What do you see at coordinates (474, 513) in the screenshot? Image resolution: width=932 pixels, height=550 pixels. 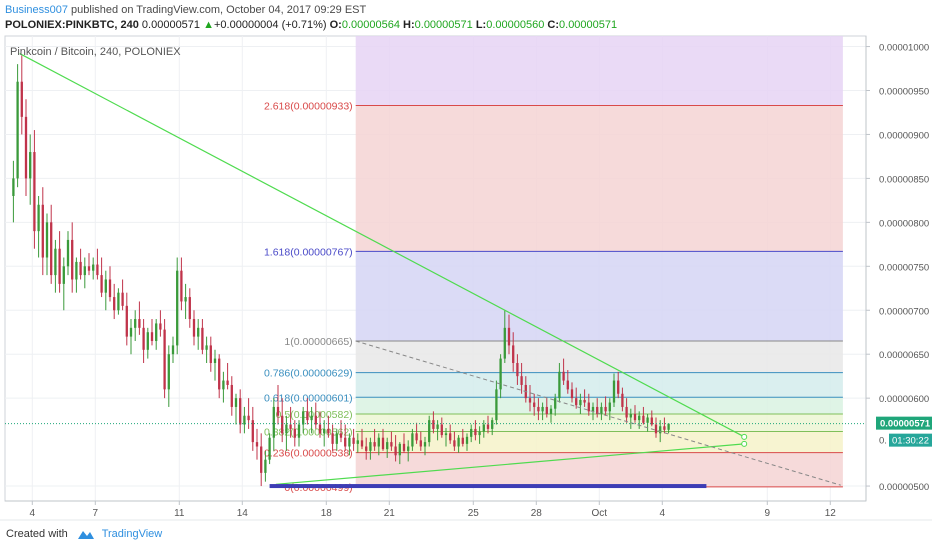 I see `time-tick-label: 25` at bounding box center [474, 513].